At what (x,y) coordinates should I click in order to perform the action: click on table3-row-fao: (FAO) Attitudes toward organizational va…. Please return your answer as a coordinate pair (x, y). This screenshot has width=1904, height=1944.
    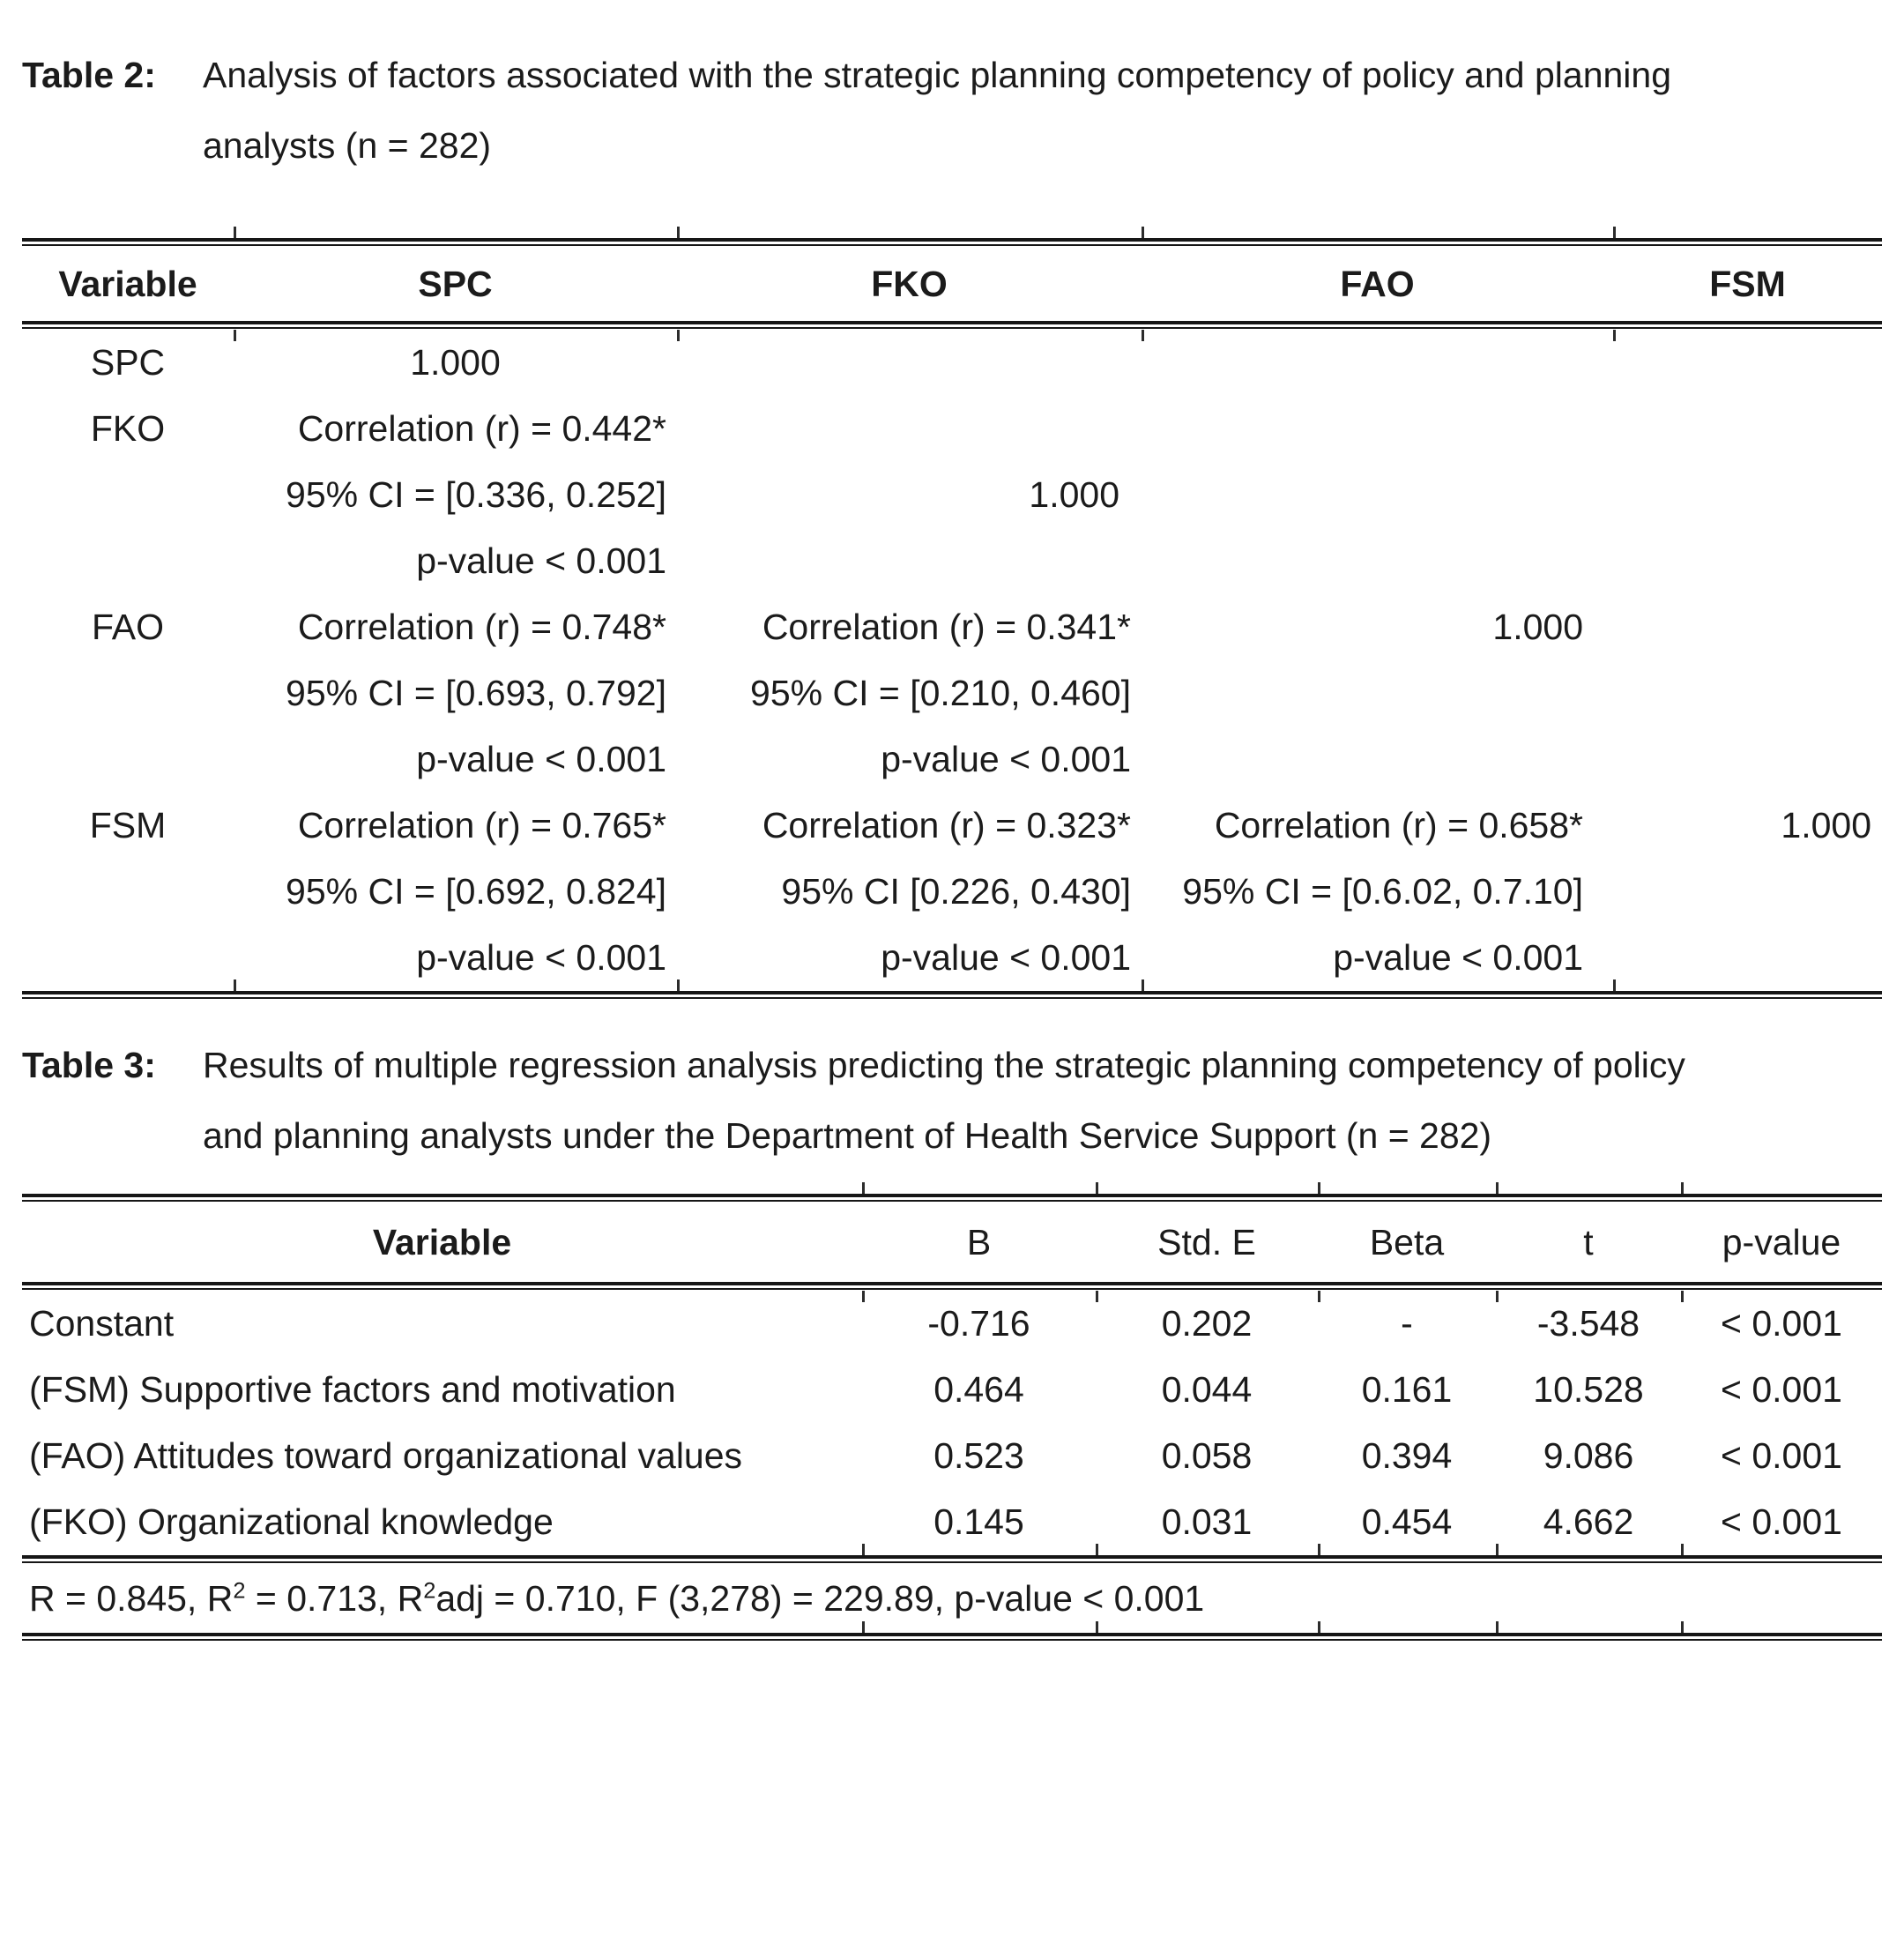
    Looking at the image, I should click on (952, 1456).